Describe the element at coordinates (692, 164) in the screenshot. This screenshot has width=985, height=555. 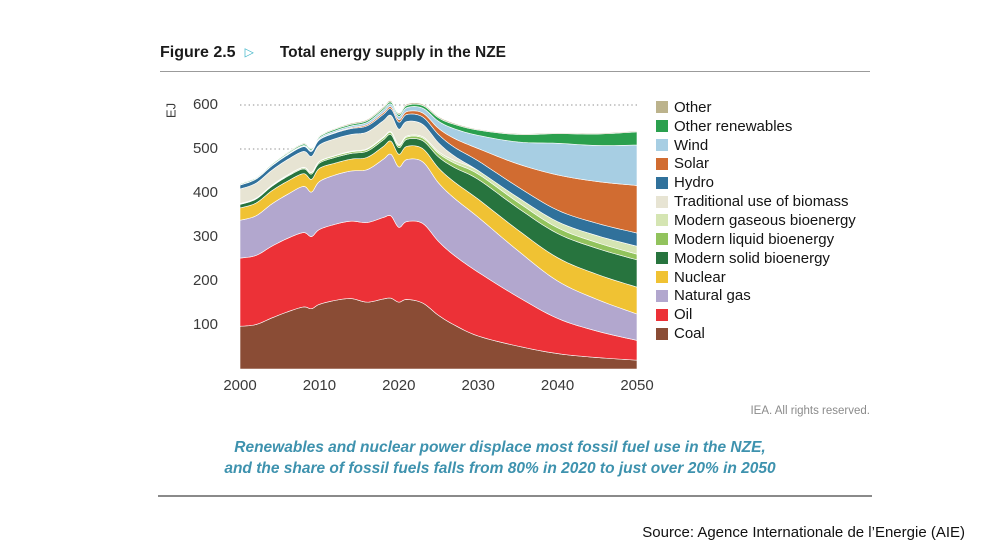
I see `legend-label: Solar` at that location.